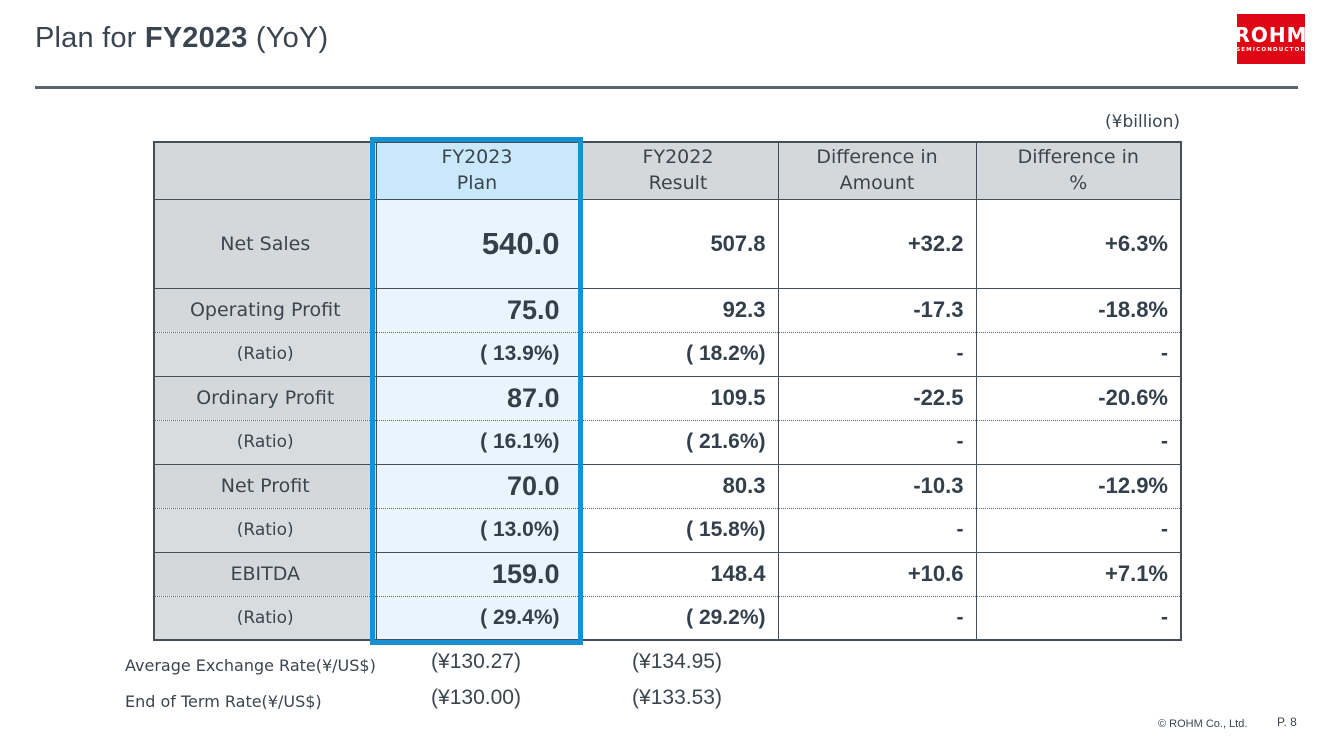 This screenshot has width=1333, height=750. I want to click on rohm-logo: ROHM SEMICONDUCTOR, so click(1271, 39).